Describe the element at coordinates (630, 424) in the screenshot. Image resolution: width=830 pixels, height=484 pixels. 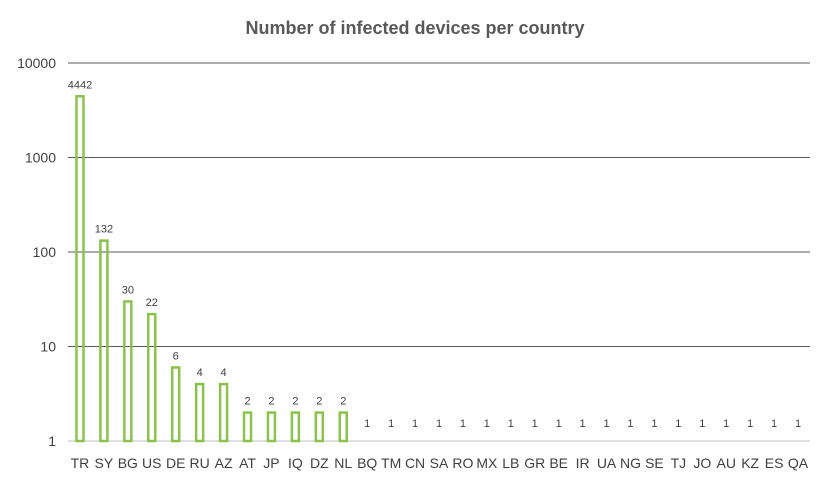
I see `data-label-NG: 1` at that location.